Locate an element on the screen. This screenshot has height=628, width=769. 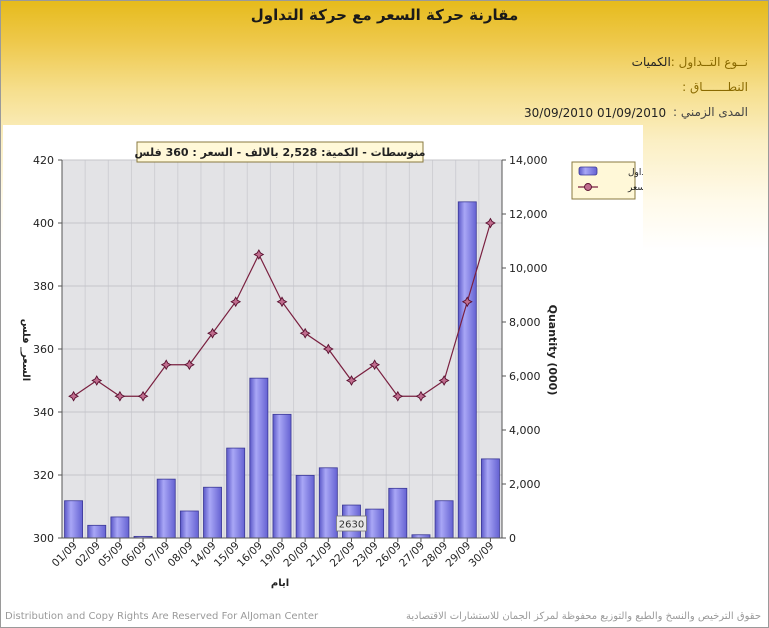
trade-type-label-text: نــوع التــداول : is located at coordinates (709, 62).